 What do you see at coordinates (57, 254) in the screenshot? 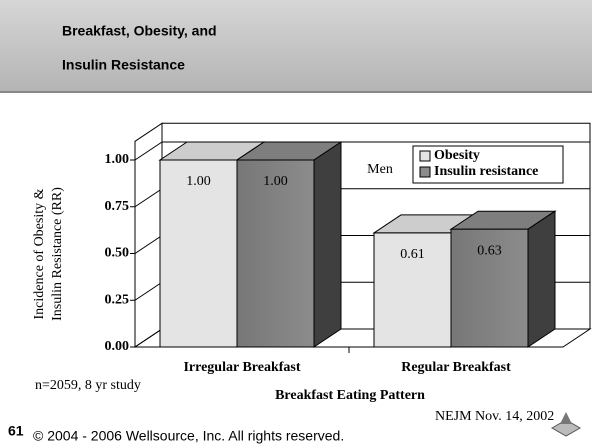
I see `y-axis-label: Insulin Resistance (RR)` at bounding box center [57, 254].